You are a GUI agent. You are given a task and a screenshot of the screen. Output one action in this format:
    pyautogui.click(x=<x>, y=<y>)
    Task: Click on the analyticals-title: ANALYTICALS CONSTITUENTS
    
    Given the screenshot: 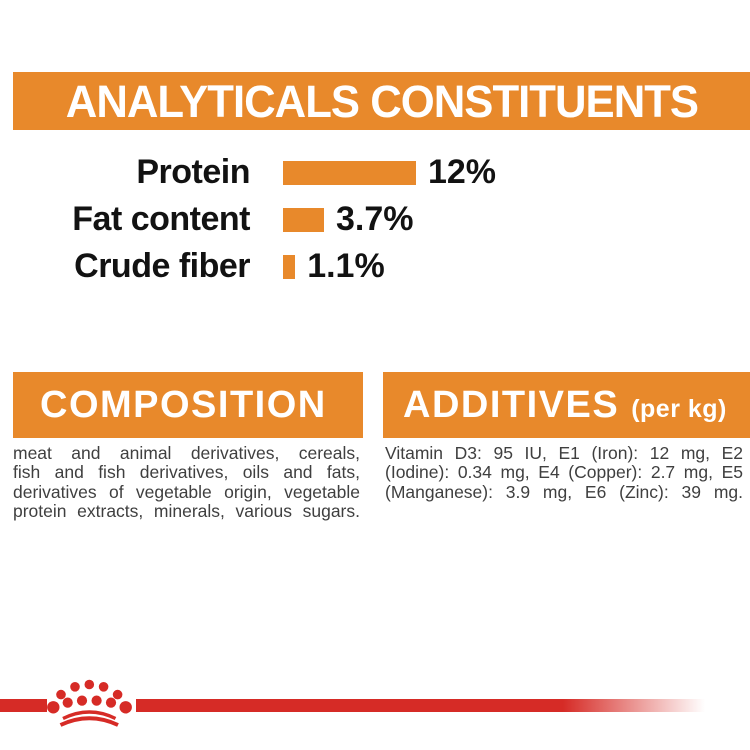 What is the action you would take?
    pyautogui.click(x=381, y=101)
    